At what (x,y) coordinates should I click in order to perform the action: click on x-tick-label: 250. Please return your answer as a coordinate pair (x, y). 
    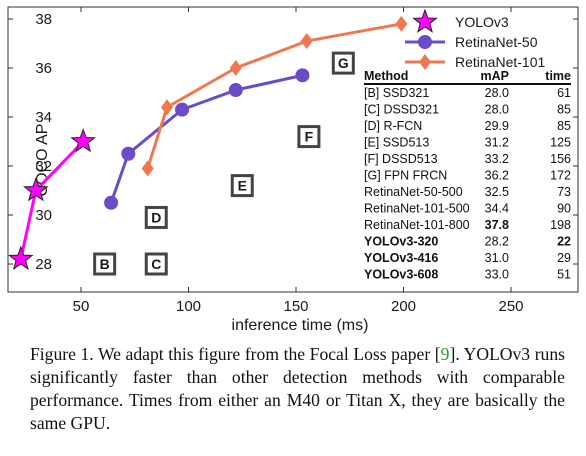
    Looking at the image, I should click on (510, 306).